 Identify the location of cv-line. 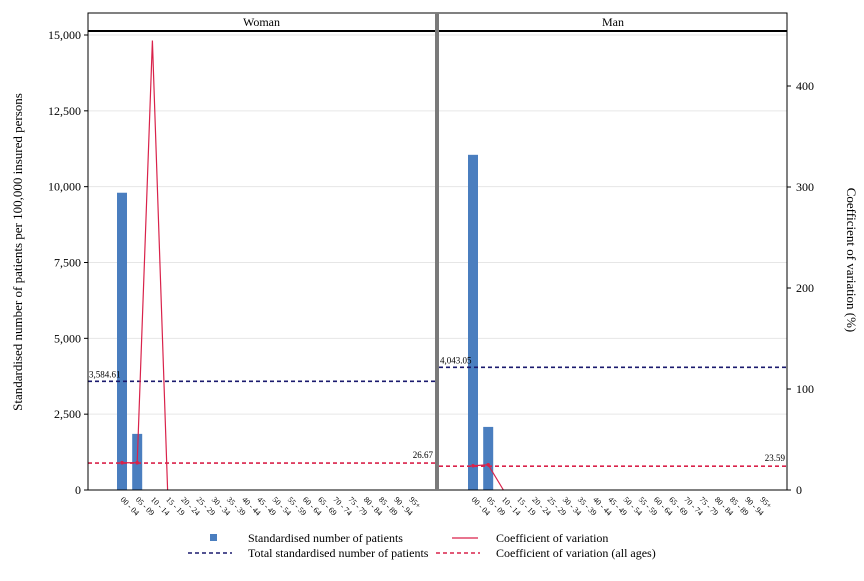
(145, 265).